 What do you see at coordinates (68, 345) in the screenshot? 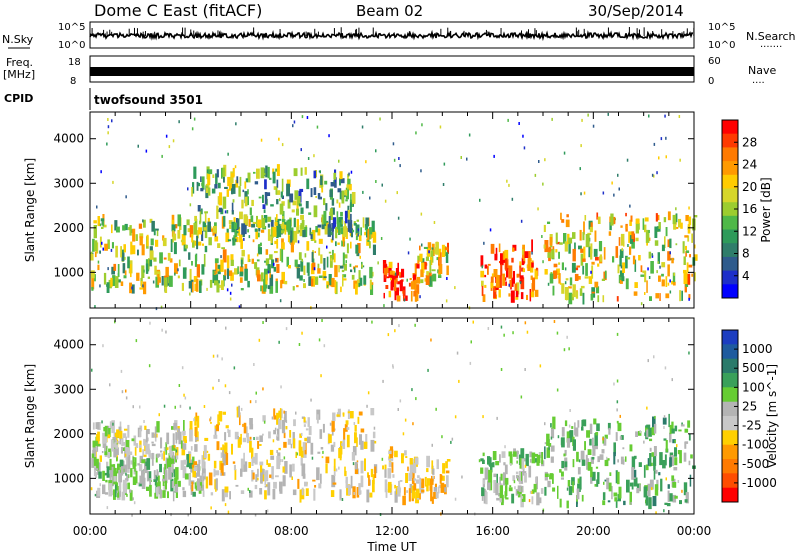
I see `y-tick-label: 4000` at bounding box center [68, 345].